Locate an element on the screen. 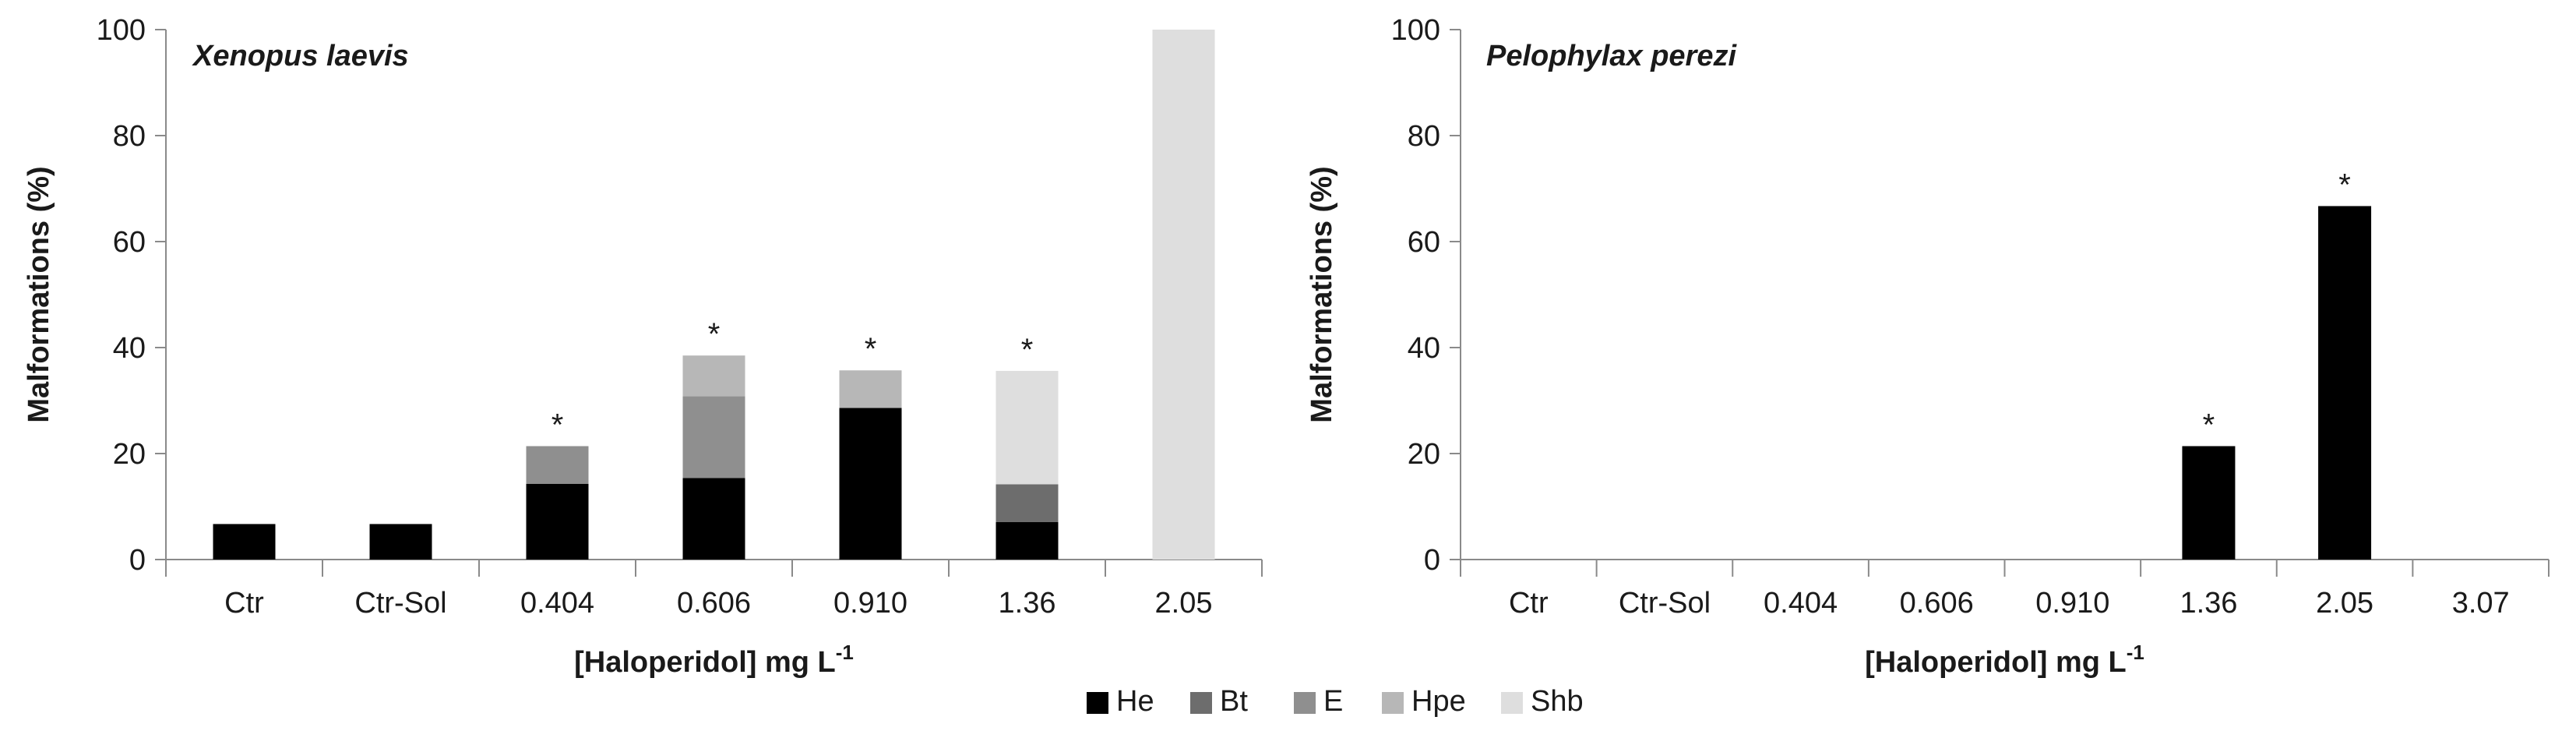  legend-swatch-hpe is located at coordinates (1393, 703).